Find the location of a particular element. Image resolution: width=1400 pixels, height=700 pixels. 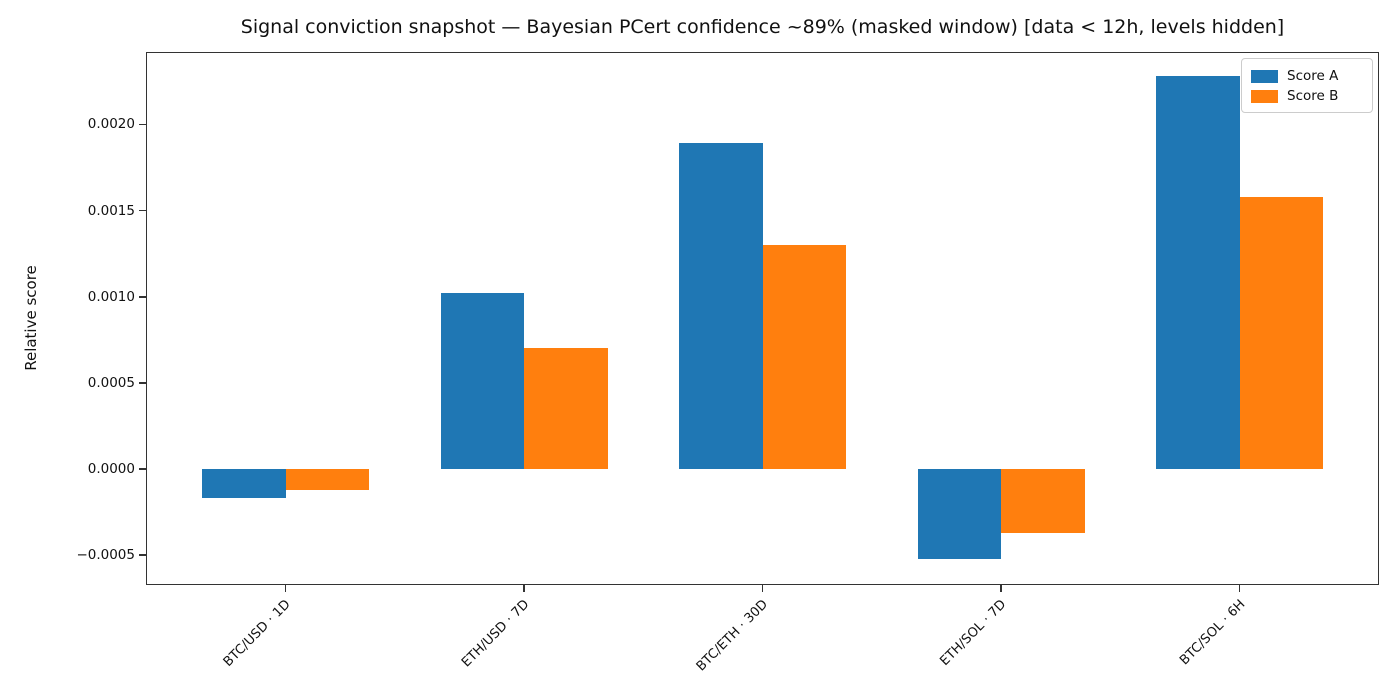

x-tick-label: ETH/USD · 7D is located at coordinates (496, 634).